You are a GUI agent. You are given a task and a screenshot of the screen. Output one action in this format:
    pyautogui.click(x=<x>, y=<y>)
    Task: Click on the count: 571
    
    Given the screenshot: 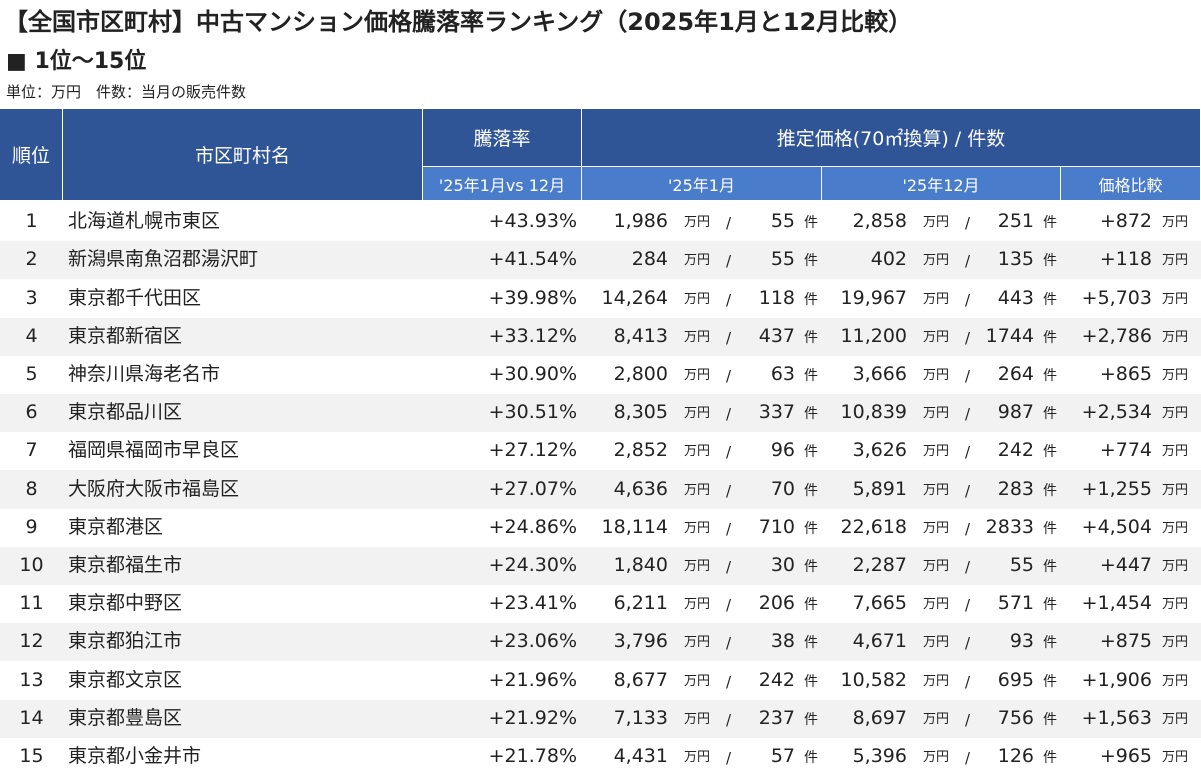 What is the action you would take?
    pyautogui.click(x=1015, y=603)
    